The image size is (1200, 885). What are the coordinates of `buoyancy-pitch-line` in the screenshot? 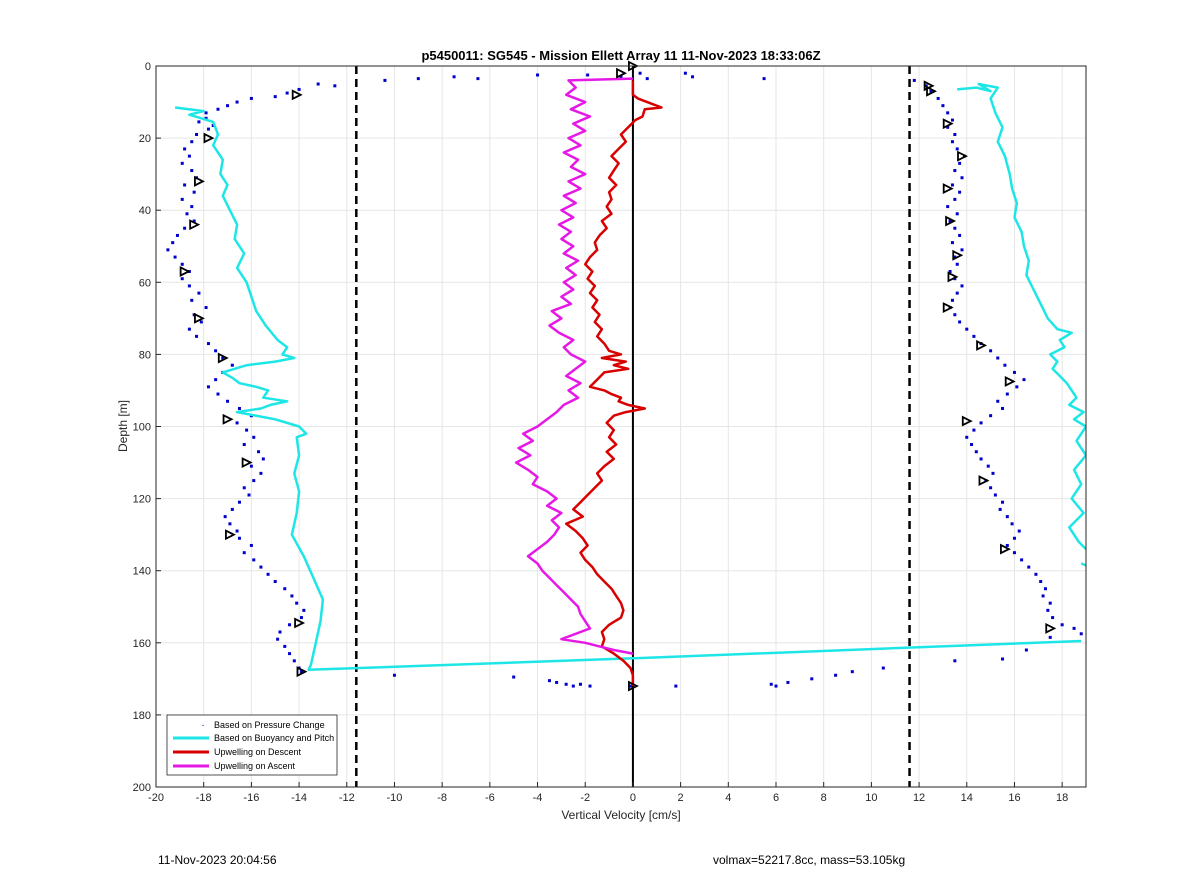 It's located at (1083, 564).